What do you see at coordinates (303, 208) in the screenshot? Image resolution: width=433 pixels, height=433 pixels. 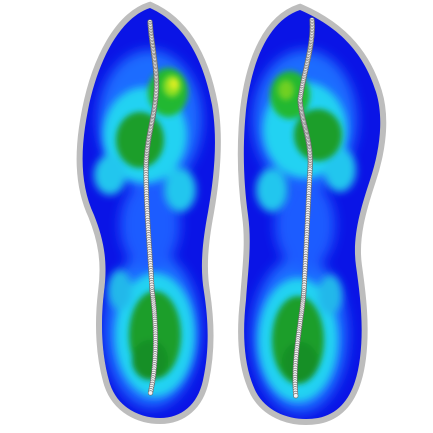 I see `right-foot-pressure-trace` at bounding box center [303, 208].